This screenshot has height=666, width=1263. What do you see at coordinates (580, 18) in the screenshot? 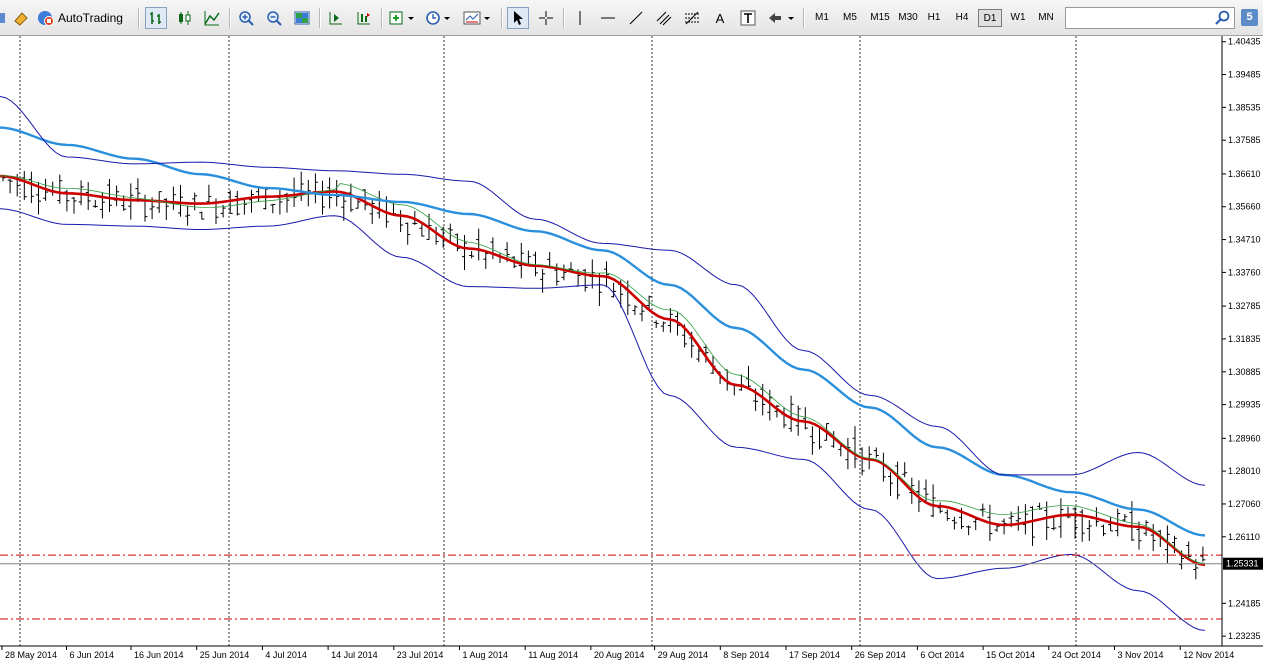
I see `vertical-line-tool` at bounding box center [580, 18].